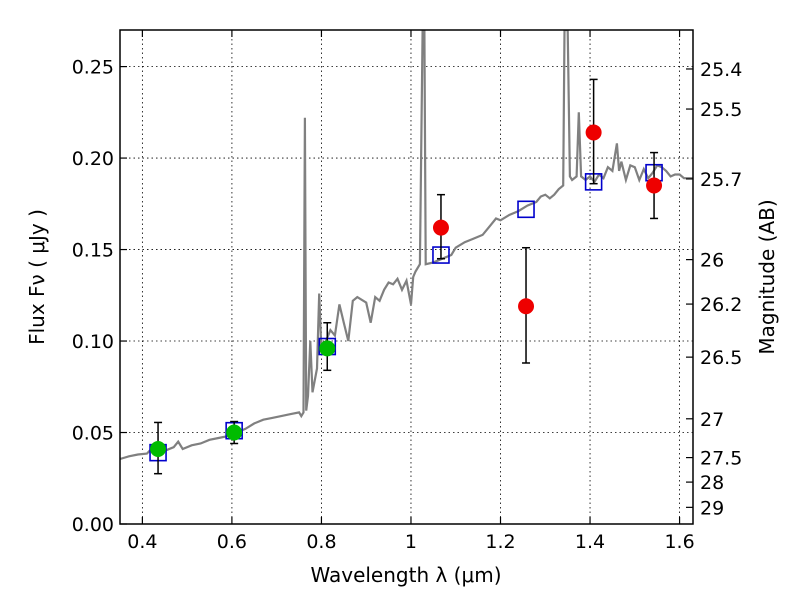 The height and width of the screenshot is (600, 800). I want to click on magnitude-tick-label: 29, so click(712, 508).